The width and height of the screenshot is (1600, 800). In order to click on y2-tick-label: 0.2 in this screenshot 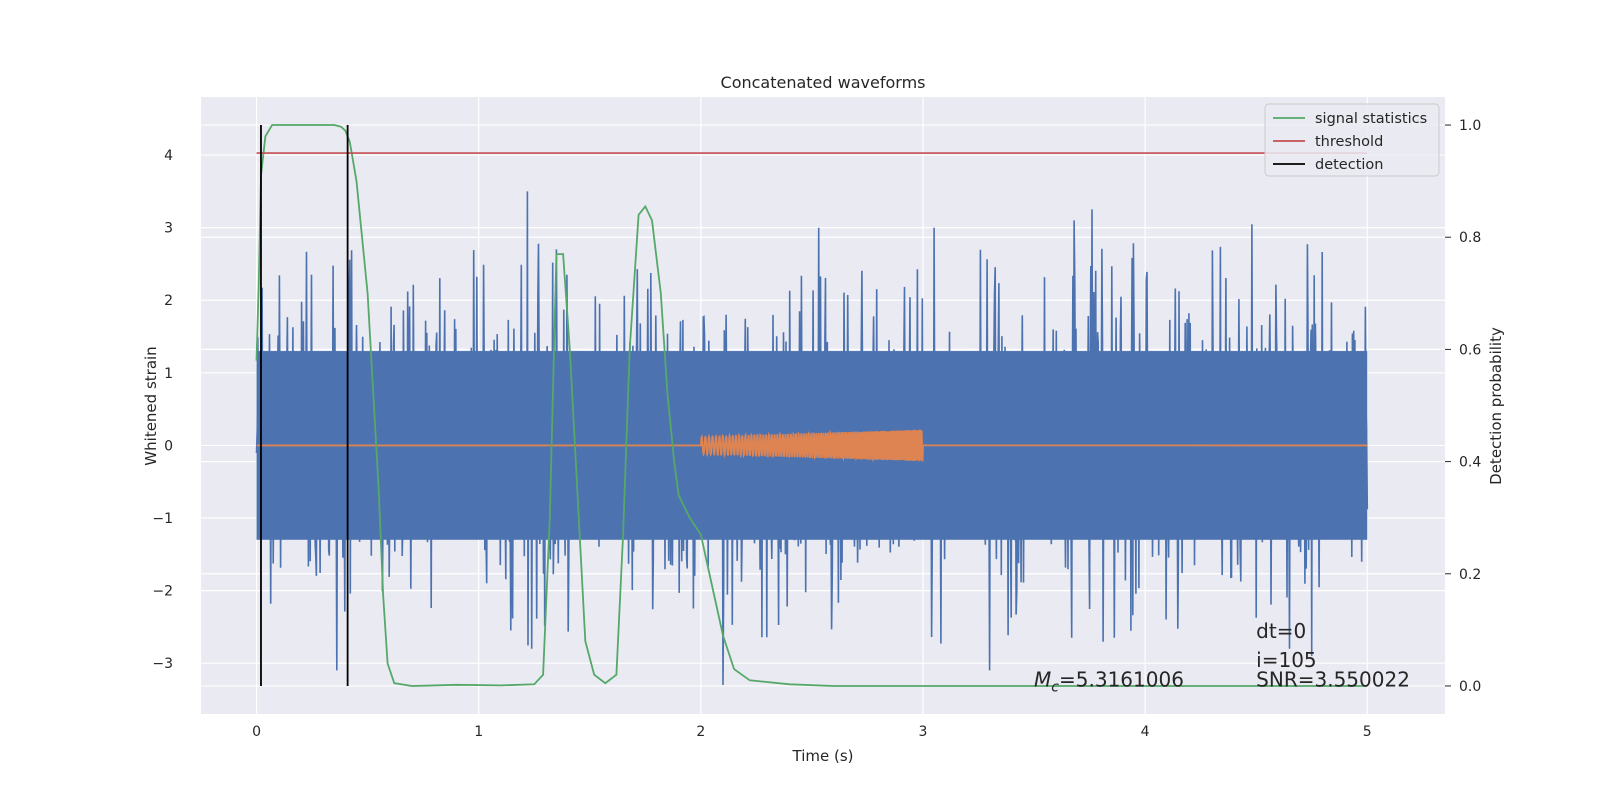, I will do `click(1470, 575)`.